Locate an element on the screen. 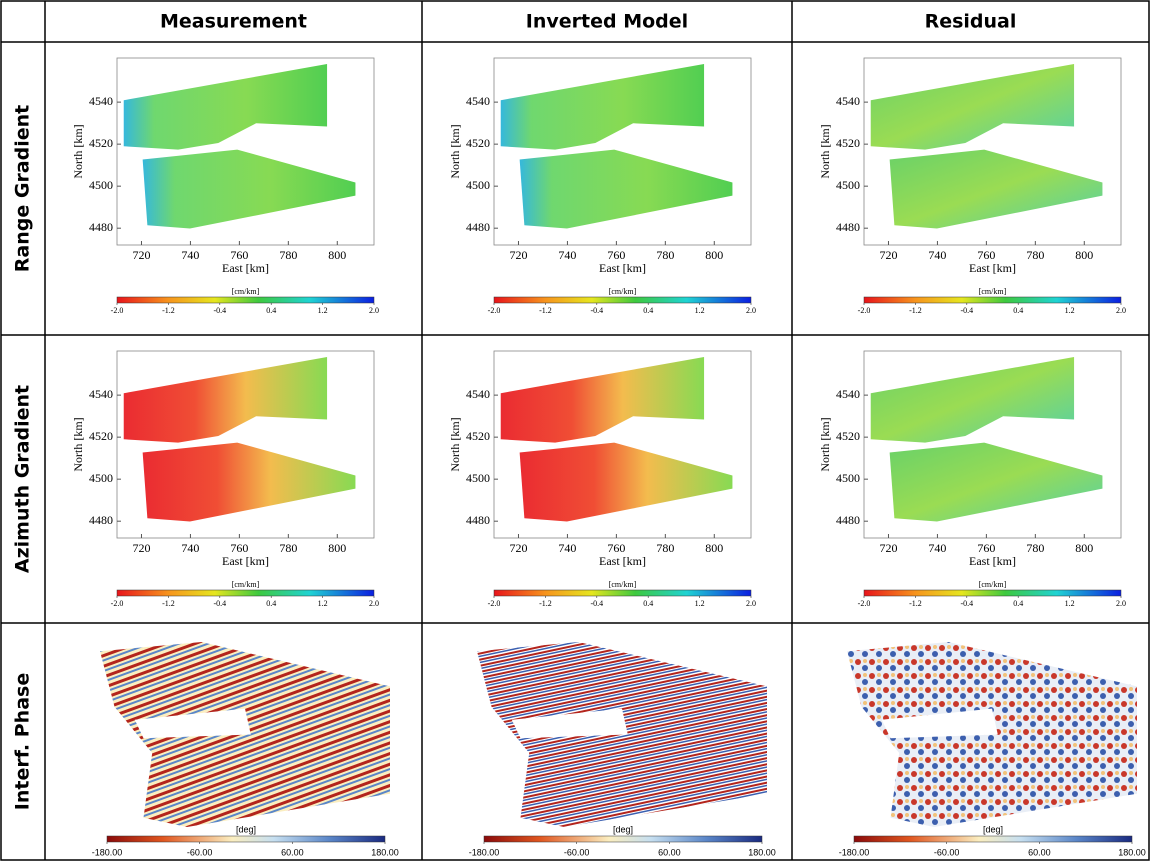 This screenshot has height=861, width=1150. column-header: Measurement is located at coordinates (233, 22).